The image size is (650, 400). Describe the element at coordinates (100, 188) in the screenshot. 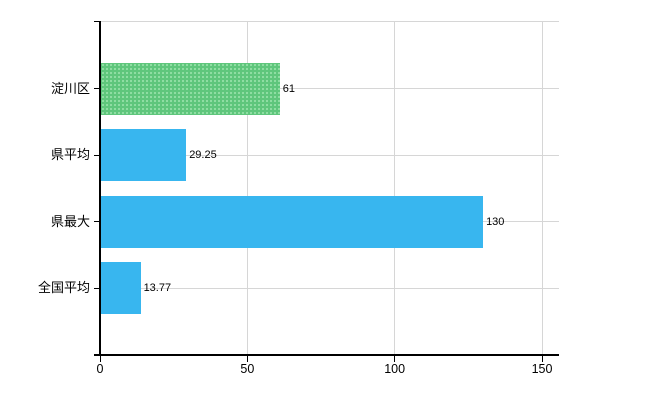

I see `y-axis-line` at that location.